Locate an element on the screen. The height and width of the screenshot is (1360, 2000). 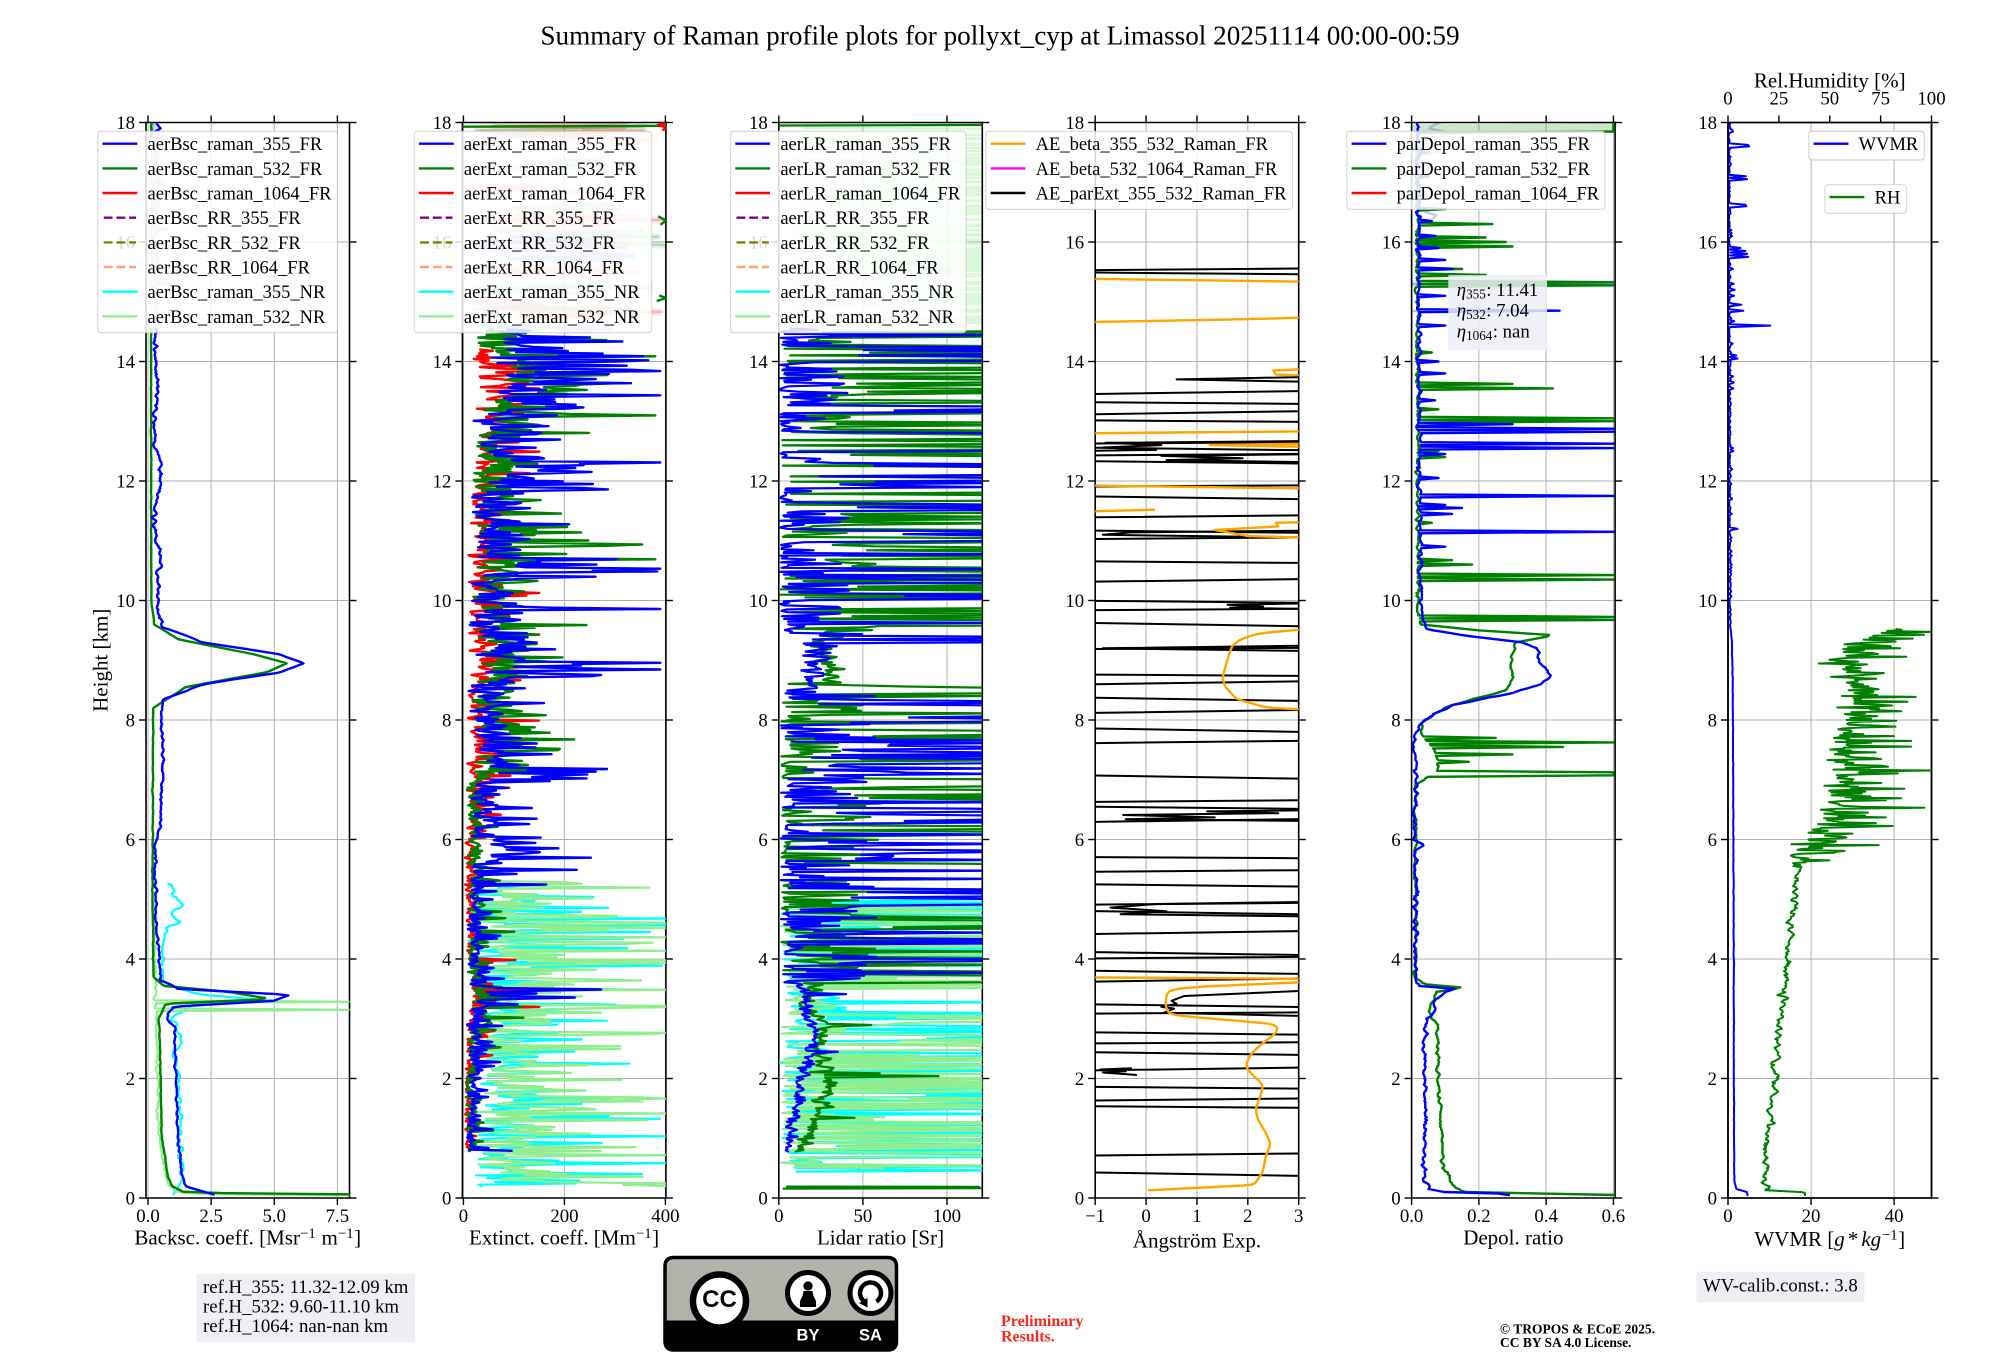
svg-text: RH is located at coordinates (1888, 199).